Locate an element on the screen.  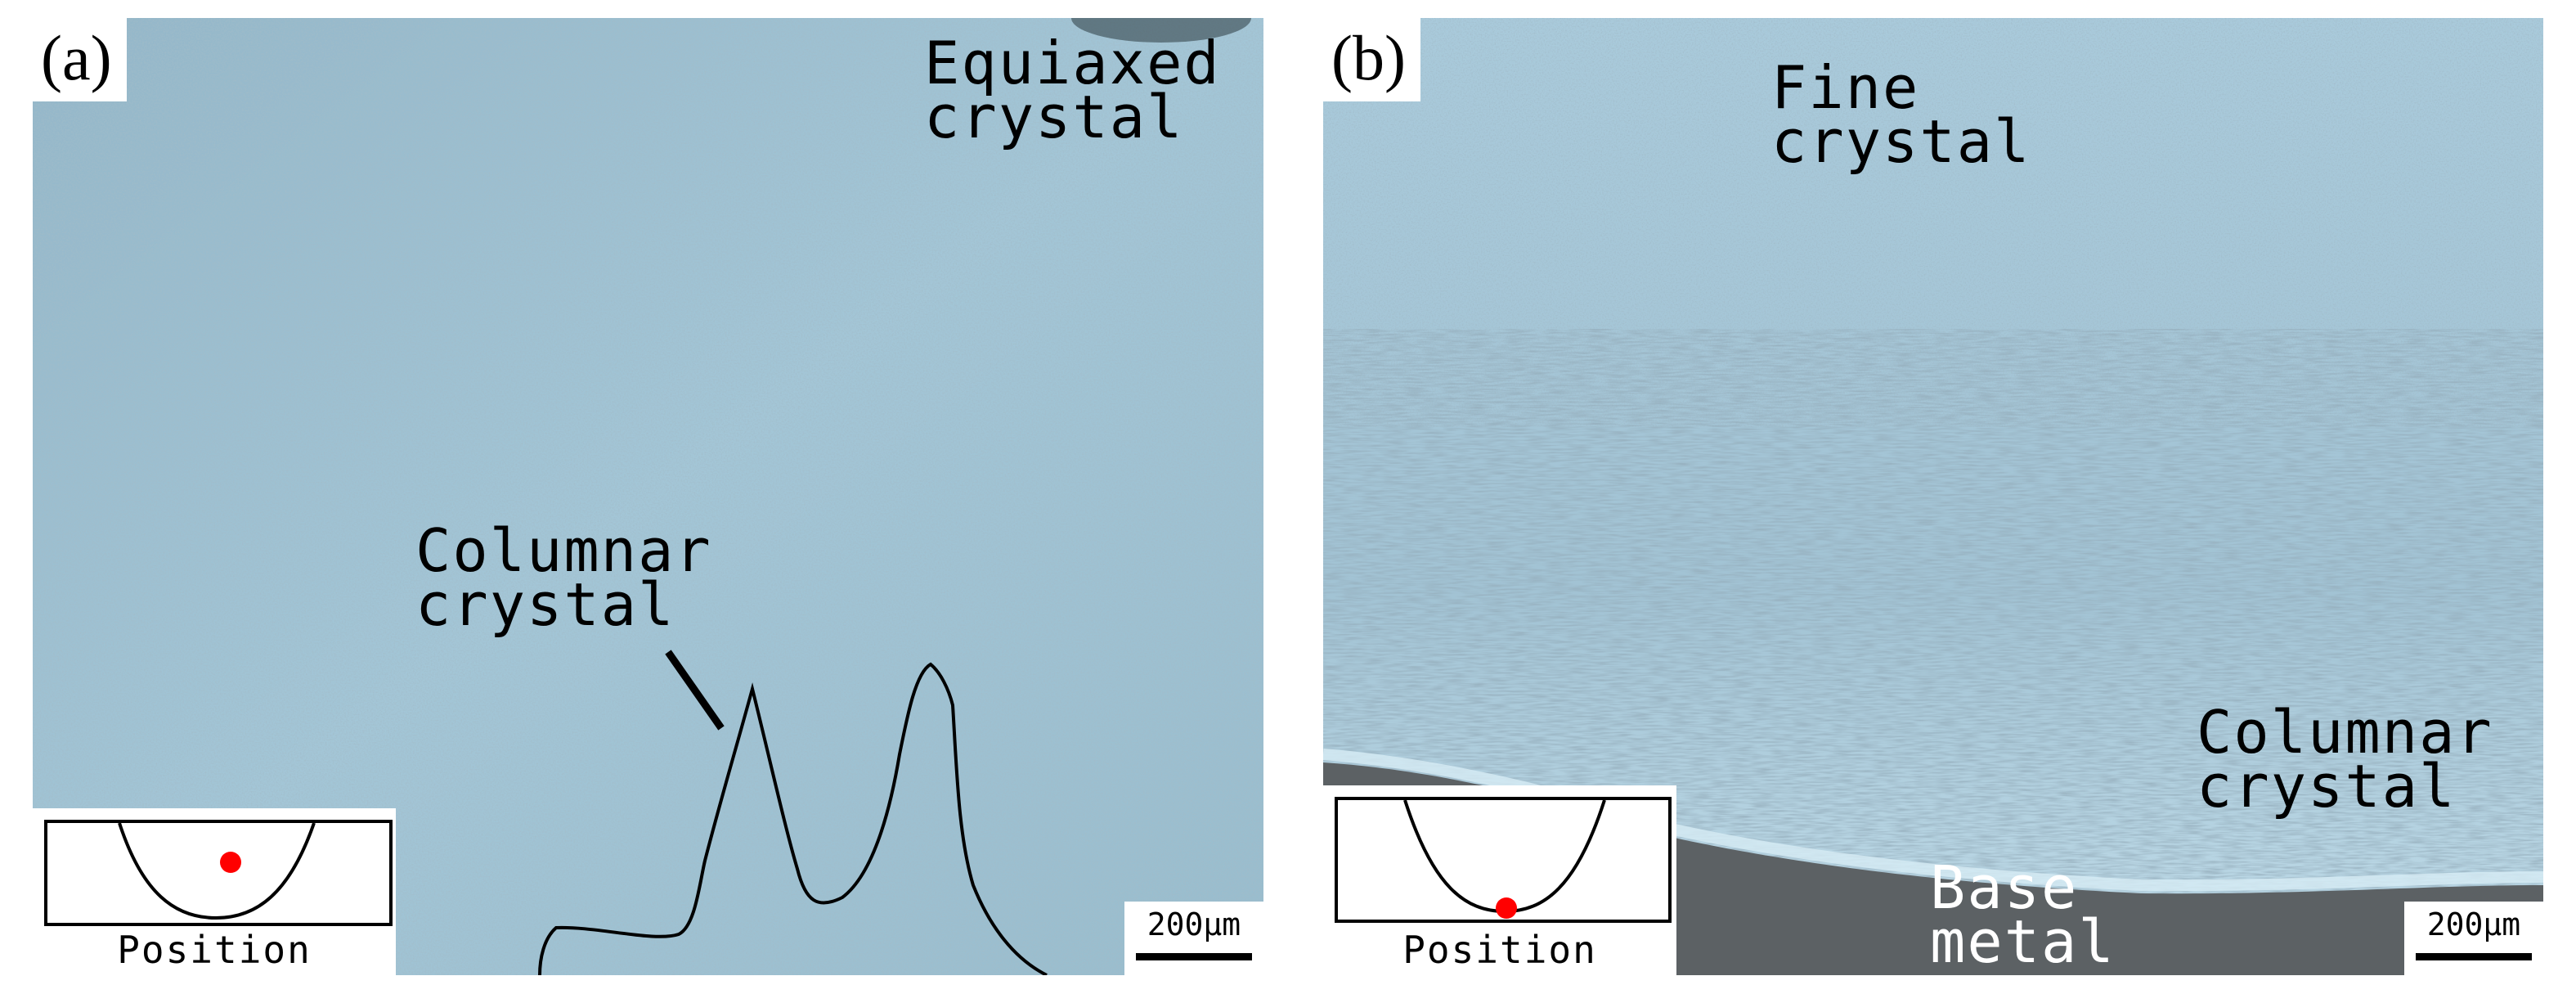
scale-bar-a: 200μm is located at coordinates (1193, 938).